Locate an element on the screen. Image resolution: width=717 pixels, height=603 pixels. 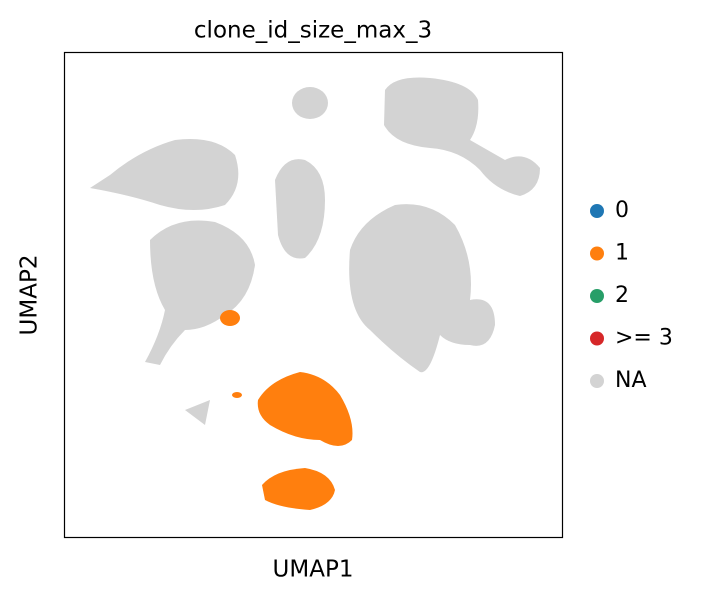
legend-label: 1 is located at coordinates (622, 253).